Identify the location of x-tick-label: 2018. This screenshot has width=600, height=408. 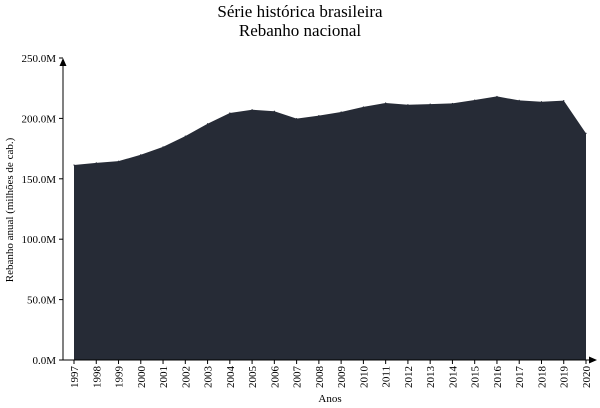
(542, 377).